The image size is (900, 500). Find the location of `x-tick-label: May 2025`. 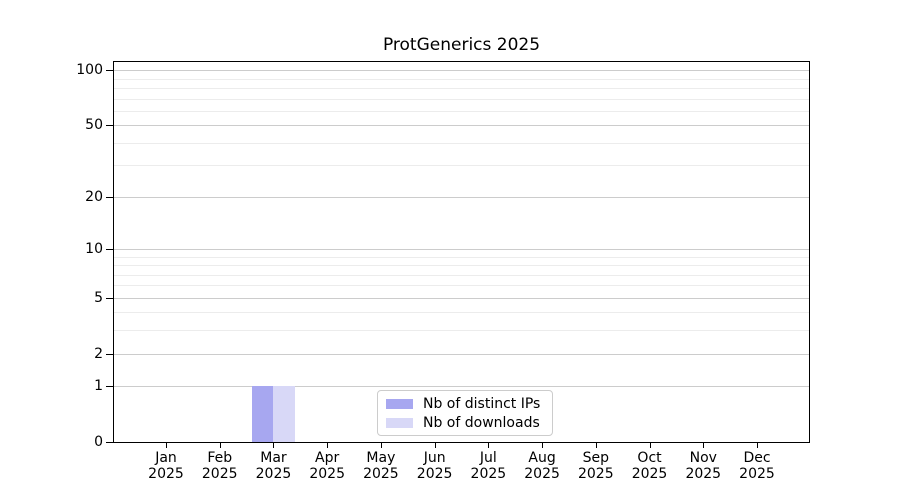

x-tick-label: May 2025 is located at coordinates (381, 466).